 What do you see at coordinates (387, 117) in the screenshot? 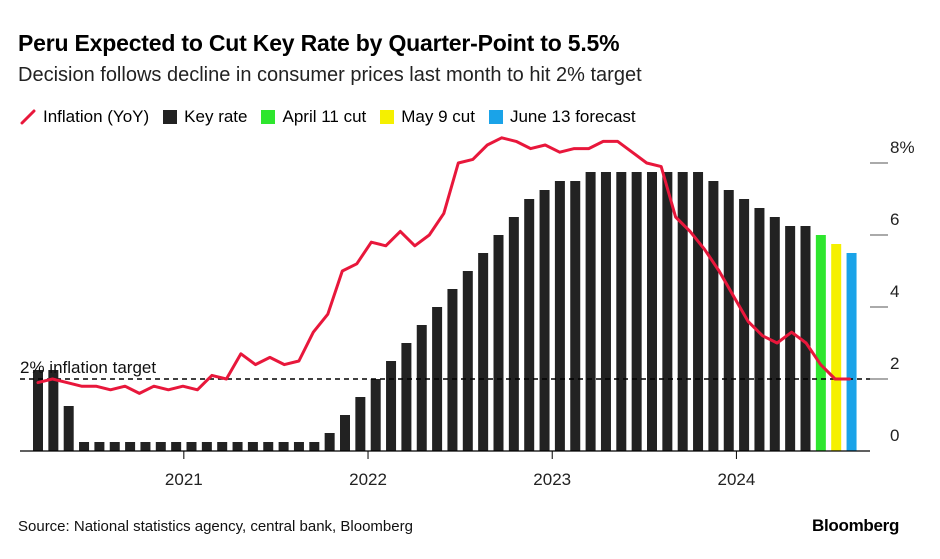
I see `legend-swatch-may-cut` at bounding box center [387, 117].